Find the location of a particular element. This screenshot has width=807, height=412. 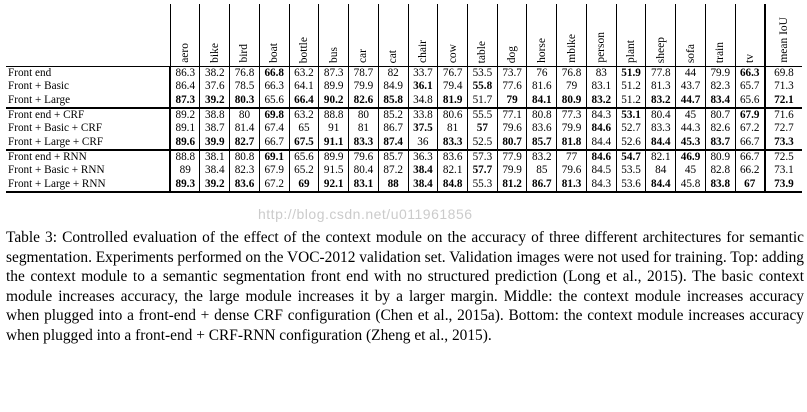

column-header-label: mean IoU is located at coordinates (783, 40).